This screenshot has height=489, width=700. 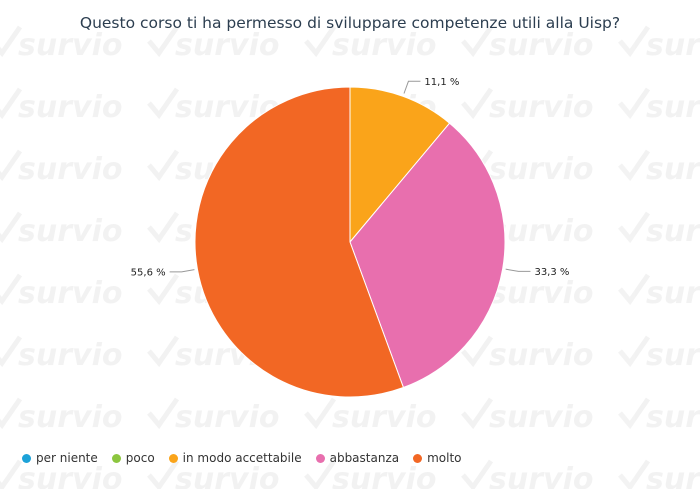 I want to click on legend-label: molto, so click(x=444, y=458).